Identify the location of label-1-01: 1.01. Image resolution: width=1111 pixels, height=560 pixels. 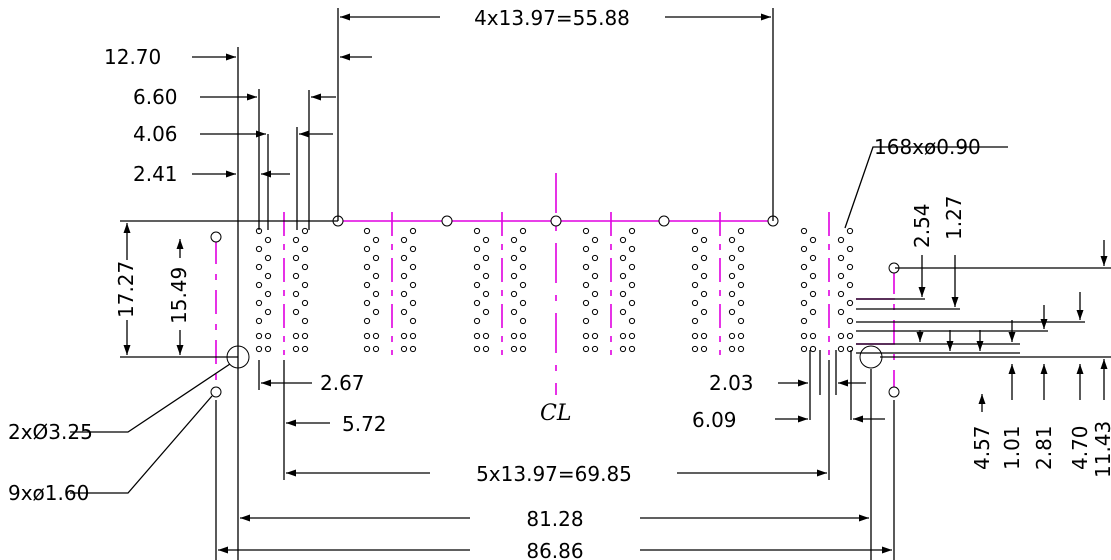
(1012, 447).